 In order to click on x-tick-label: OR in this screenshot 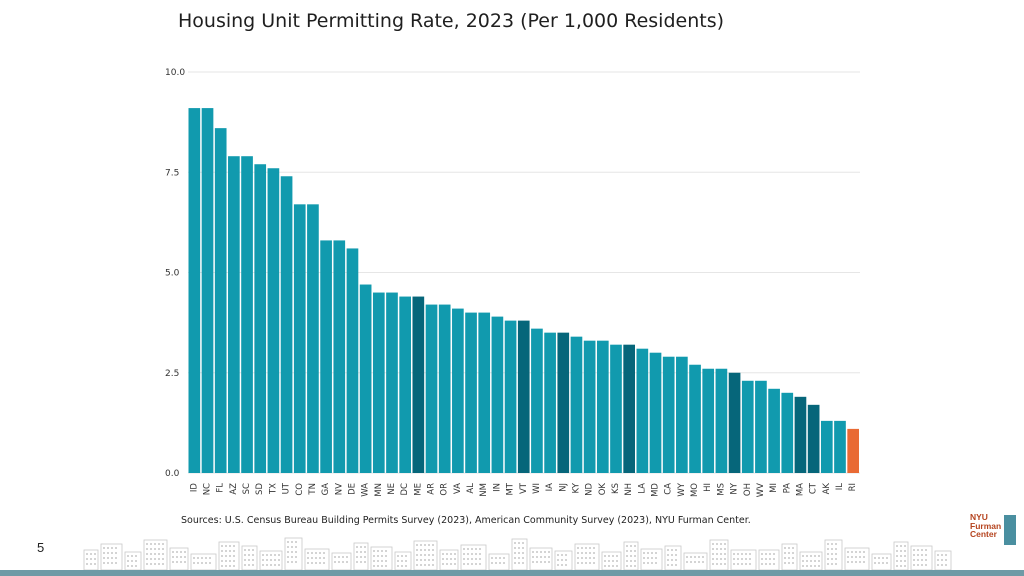, I will do `click(445, 489)`.